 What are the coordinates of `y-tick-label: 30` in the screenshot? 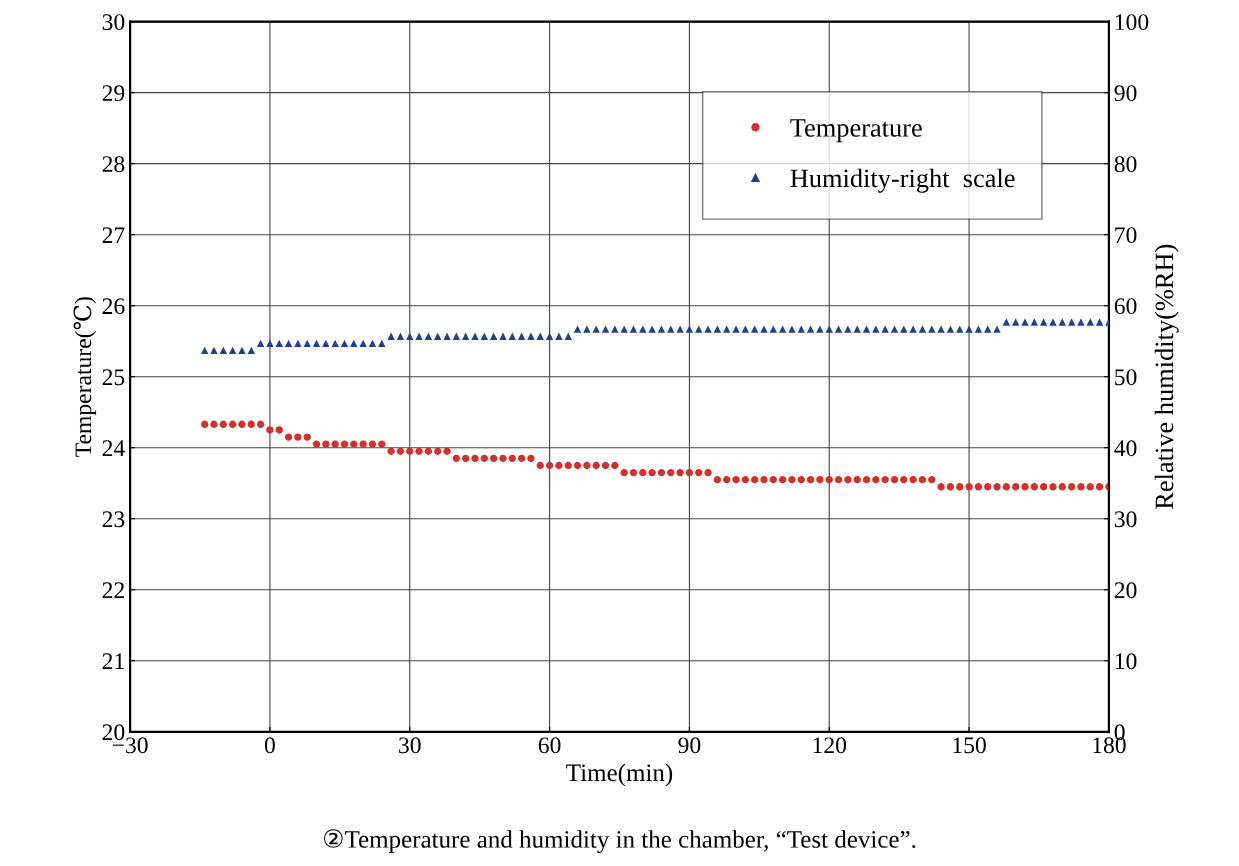 It's located at (113, 22).